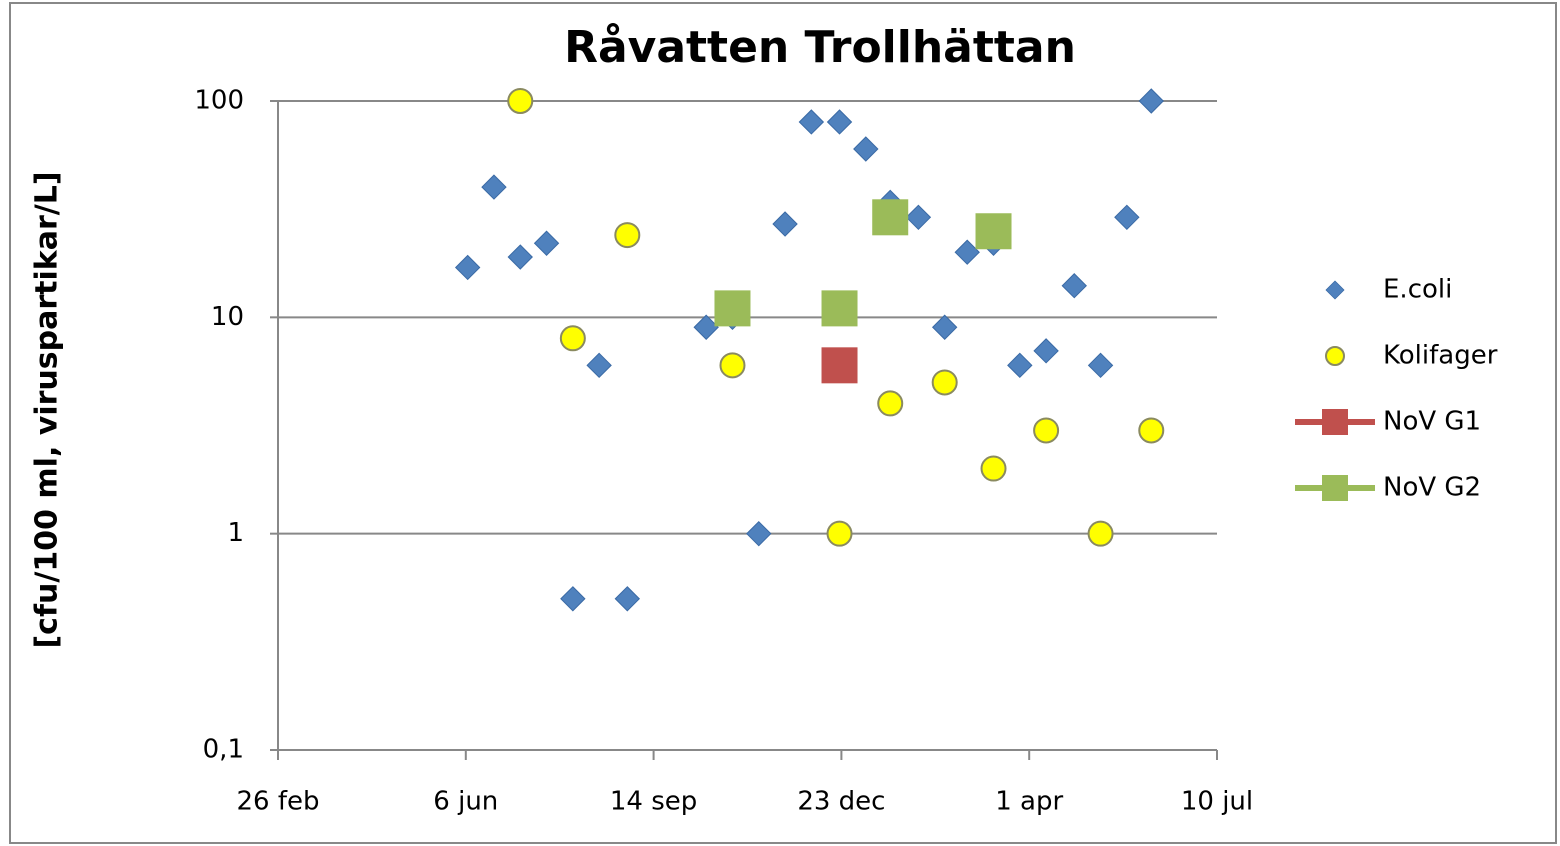  What do you see at coordinates (1417, 290) in the screenshot?
I see `legend-label: E.coli` at bounding box center [1417, 290].